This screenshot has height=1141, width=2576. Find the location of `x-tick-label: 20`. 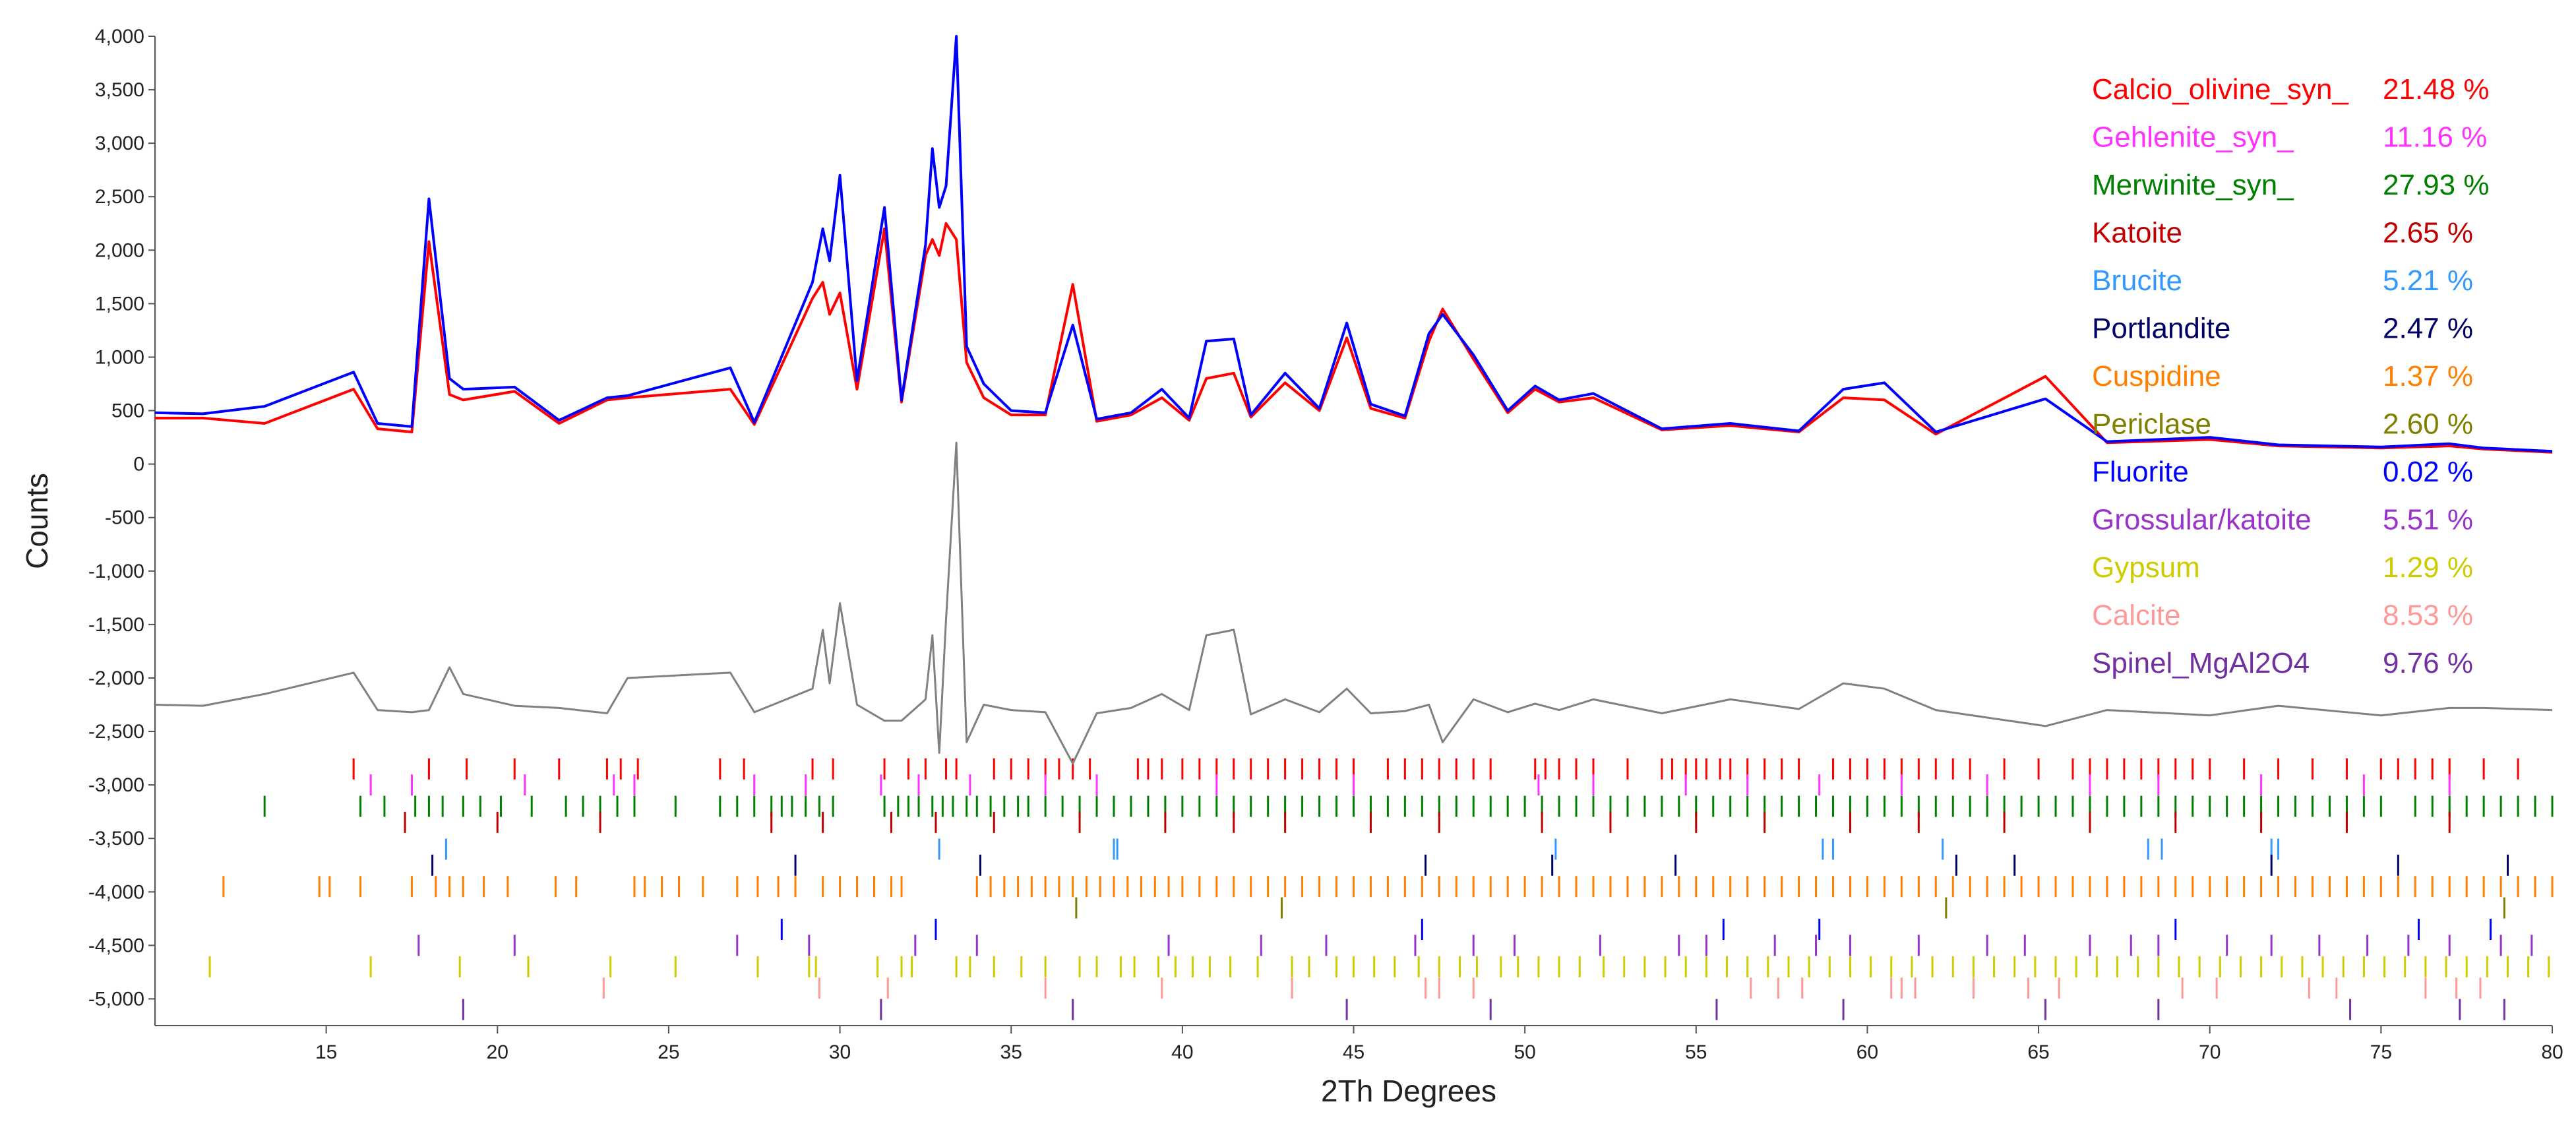

x-tick-label: 20 is located at coordinates (497, 1052).